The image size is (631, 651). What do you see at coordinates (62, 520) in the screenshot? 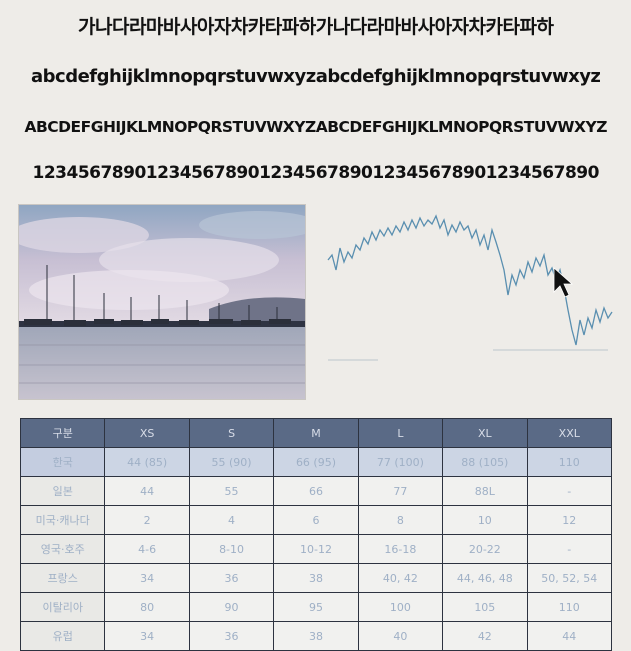
I see `row-label: 미국·캐나다` at bounding box center [62, 520].